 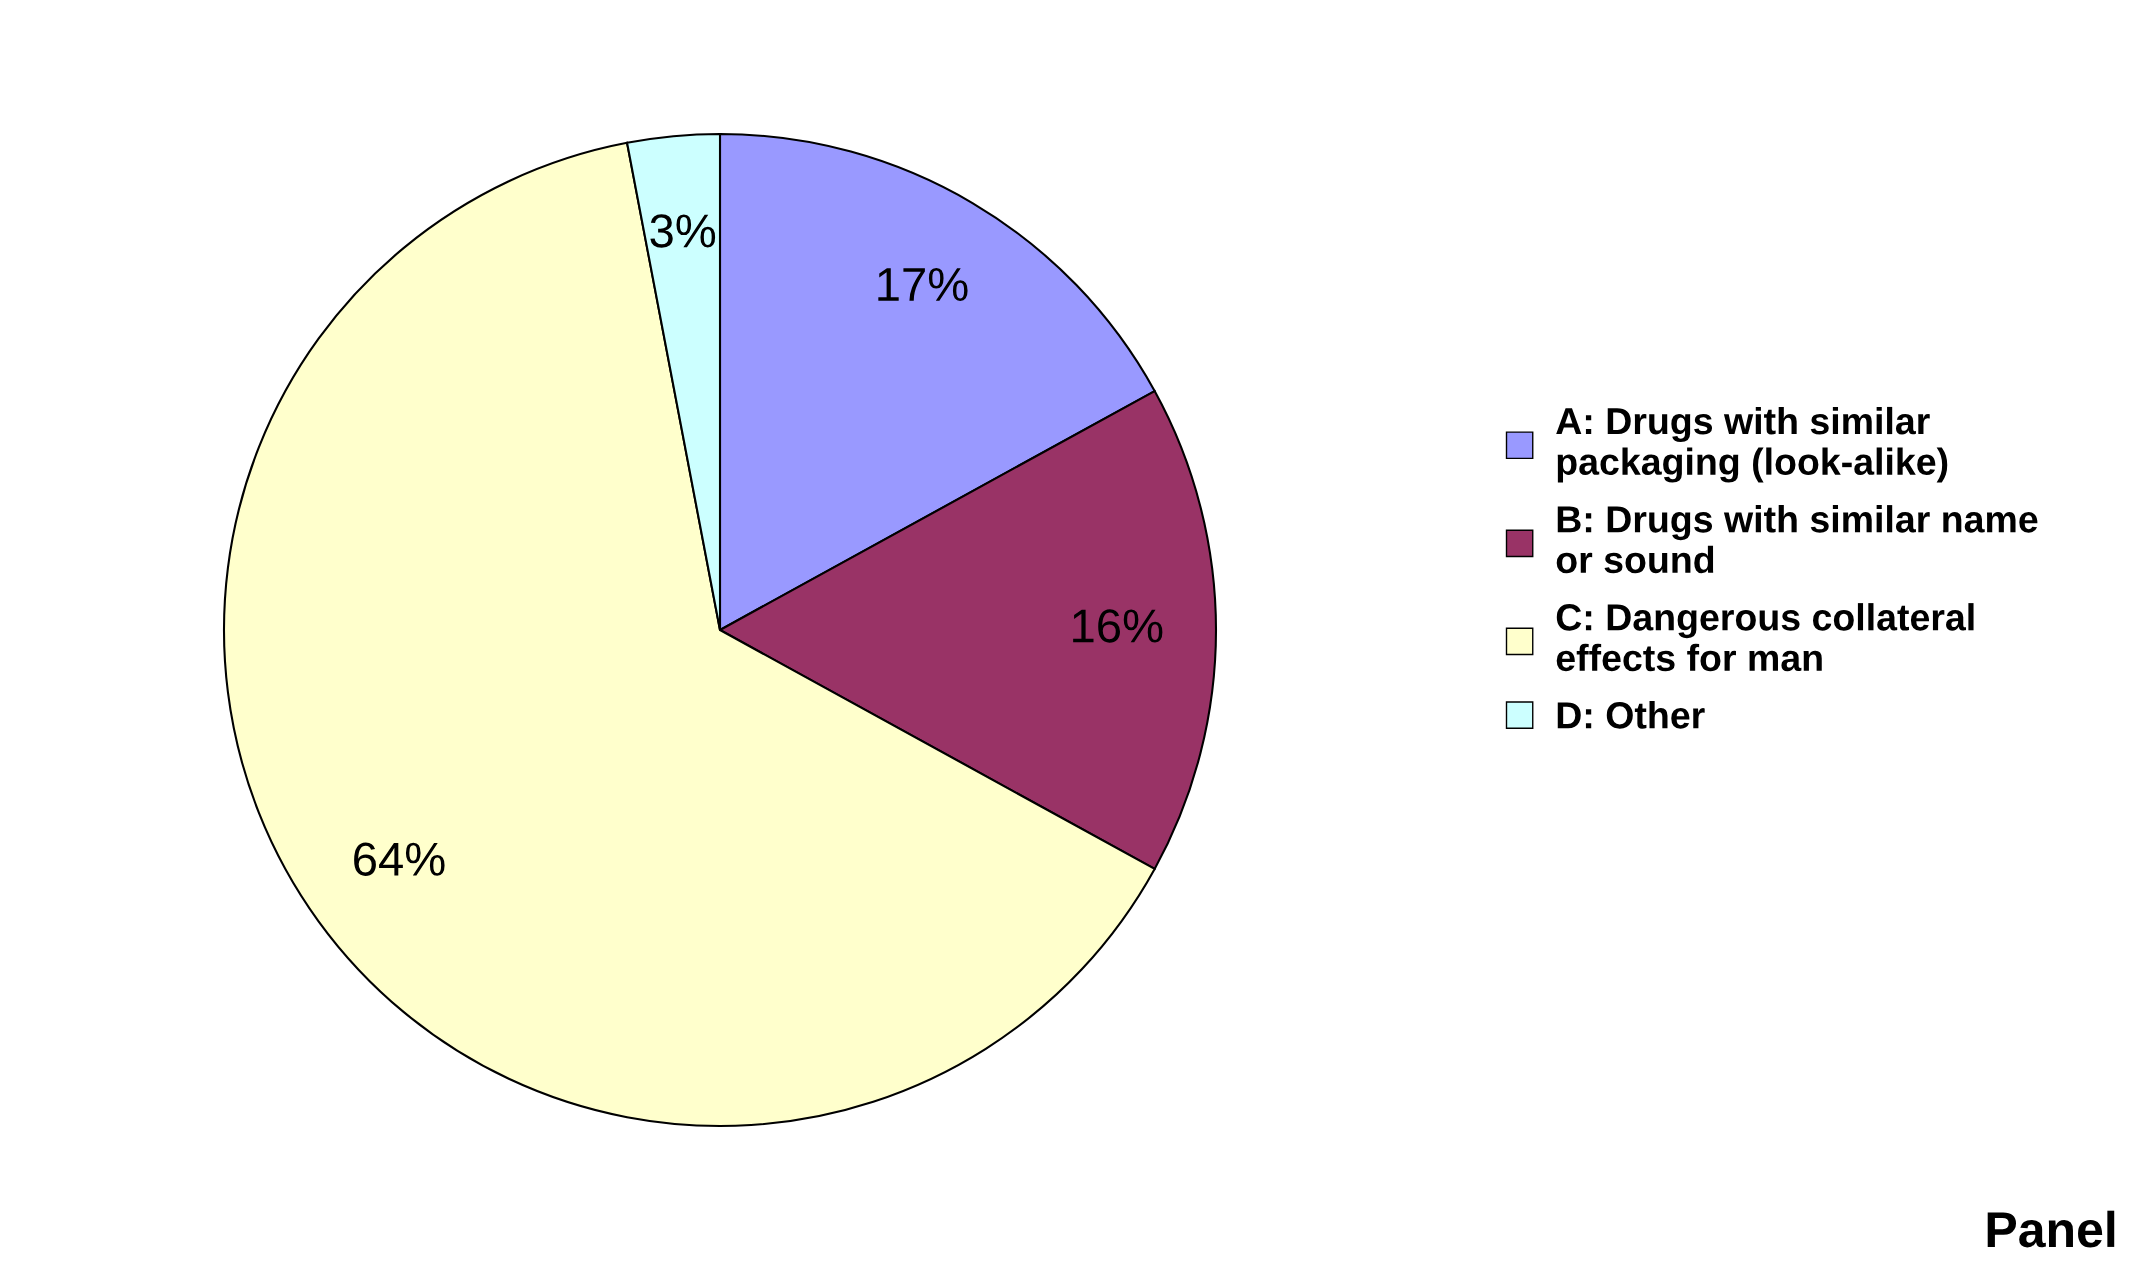 I want to click on legend-label: B: Drugs with similar name or sound, so click(x=1797, y=539).